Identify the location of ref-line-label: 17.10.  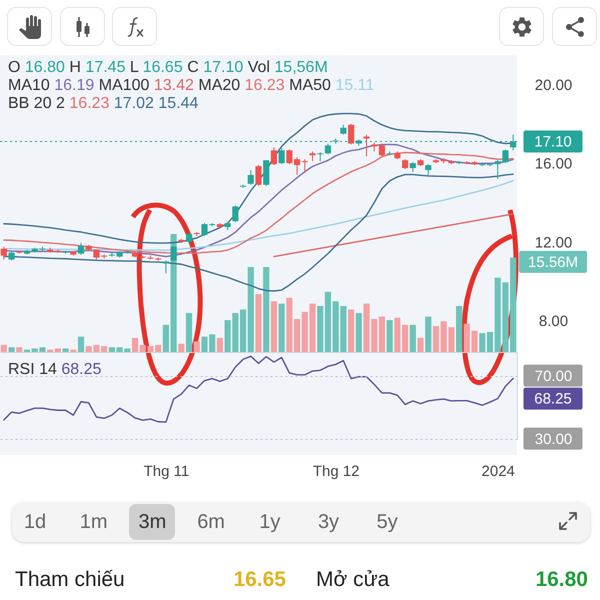
(553, 142).